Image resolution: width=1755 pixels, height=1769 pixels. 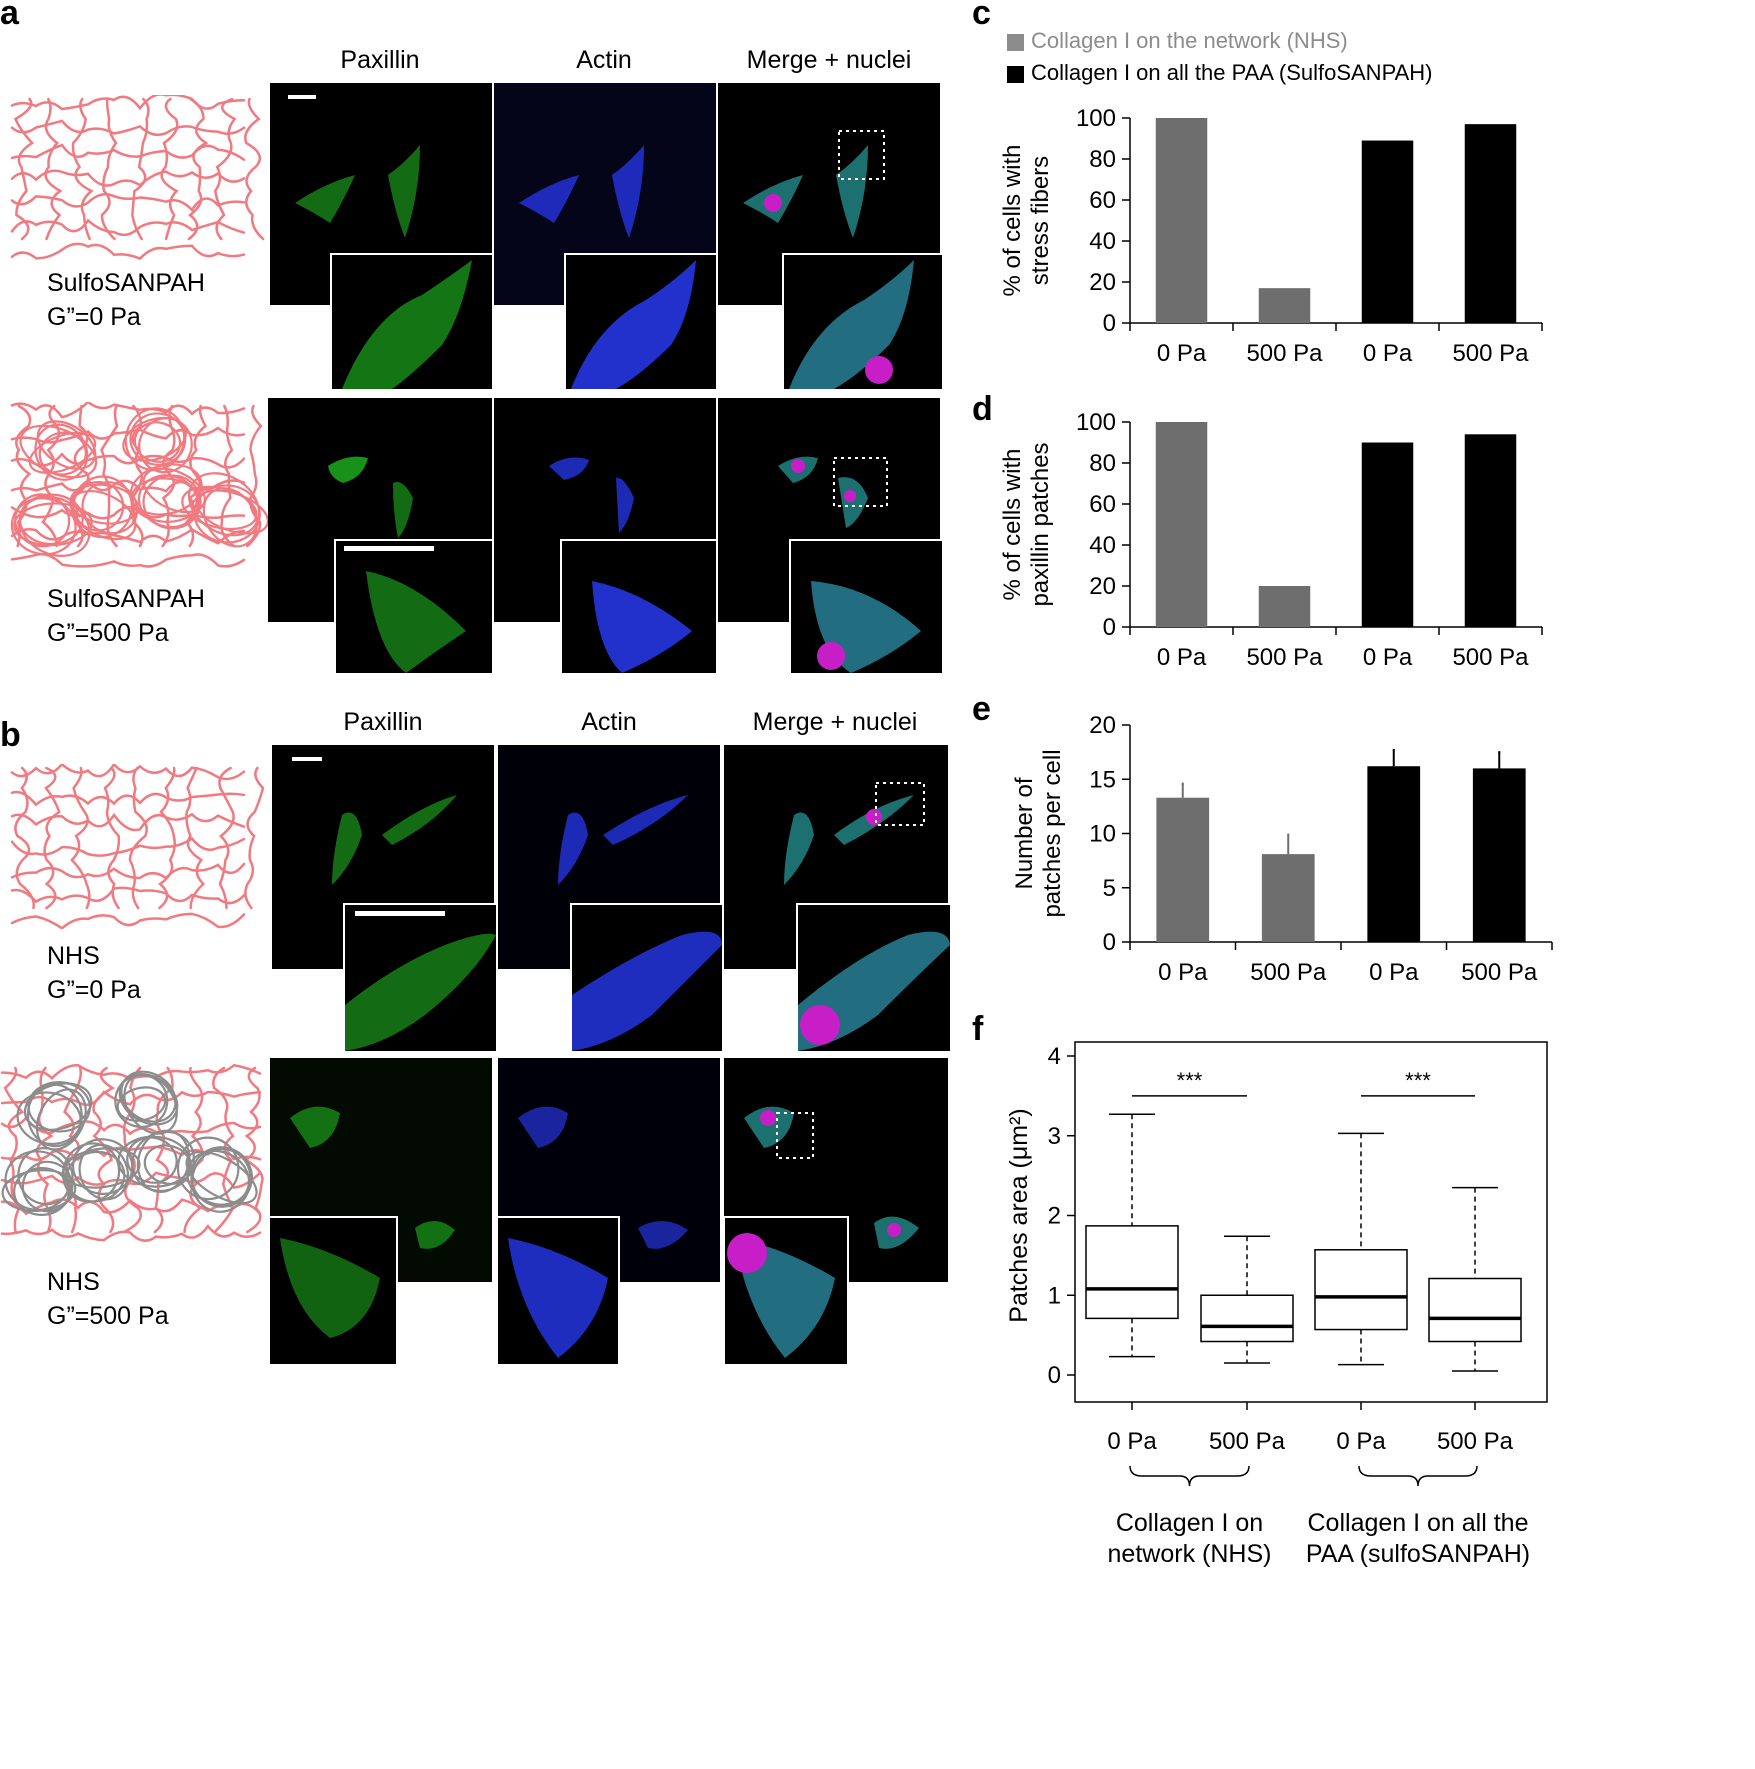 What do you see at coordinates (126, 283) in the screenshot?
I see `condition-line1: SulfoSANPAH` at bounding box center [126, 283].